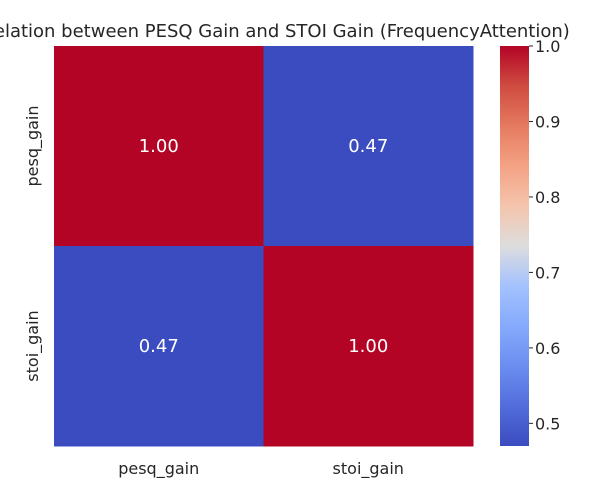  What do you see at coordinates (547, 197) in the screenshot?
I see `colorbar-tick-label-3: 0.8` at bounding box center [547, 197].